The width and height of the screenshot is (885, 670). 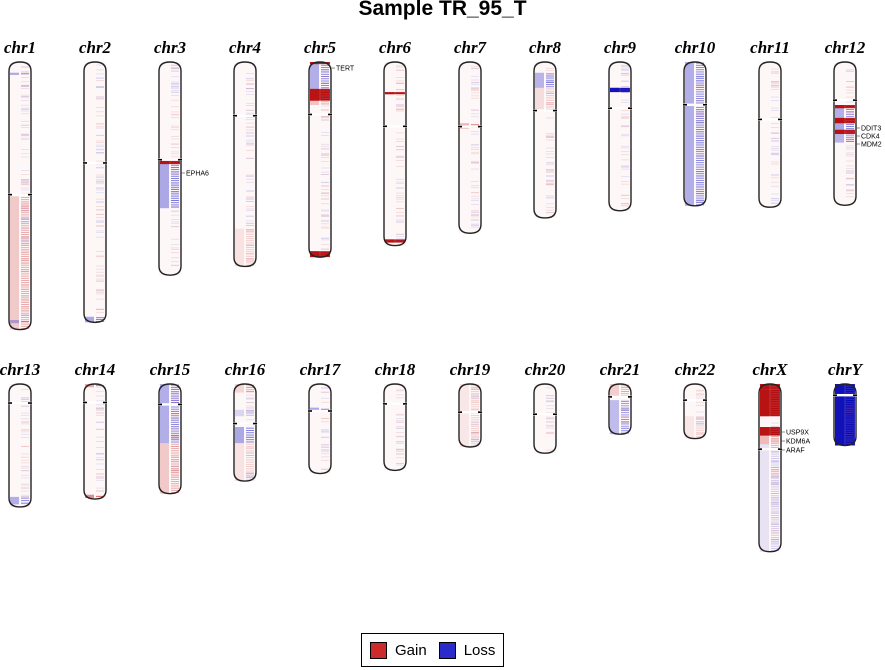 I want to click on gene-label: USP9X, so click(x=797, y=433).